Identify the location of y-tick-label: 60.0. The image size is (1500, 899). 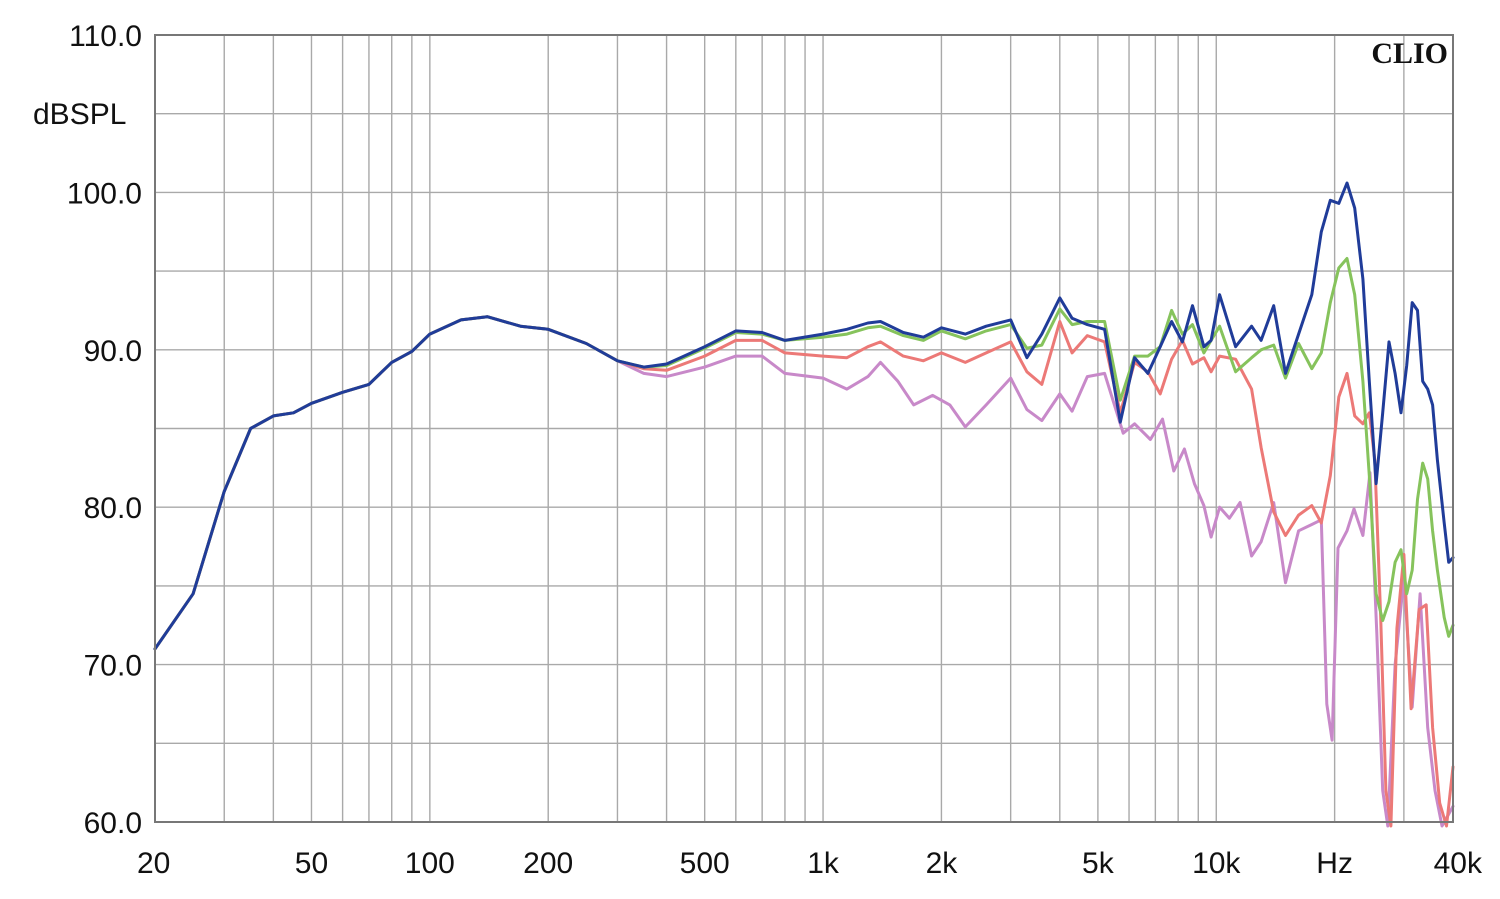
(113, 823).